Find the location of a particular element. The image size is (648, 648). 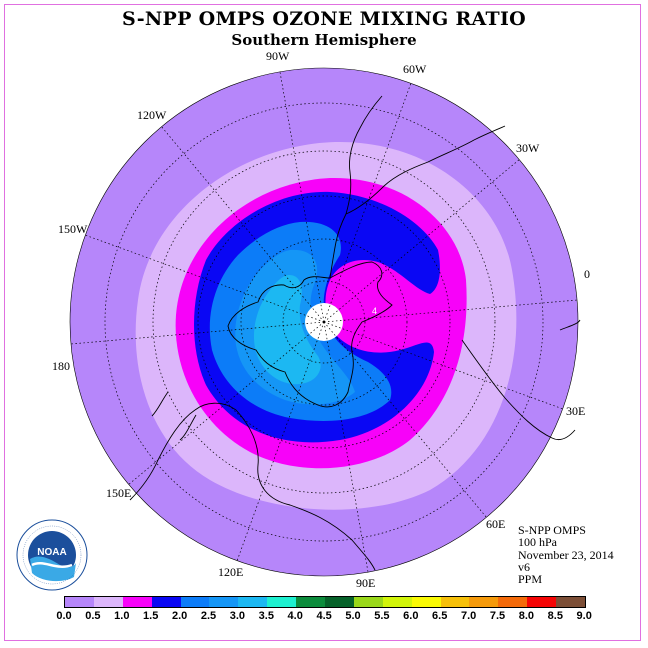

africa-coast is located at coordinates (521, 380).